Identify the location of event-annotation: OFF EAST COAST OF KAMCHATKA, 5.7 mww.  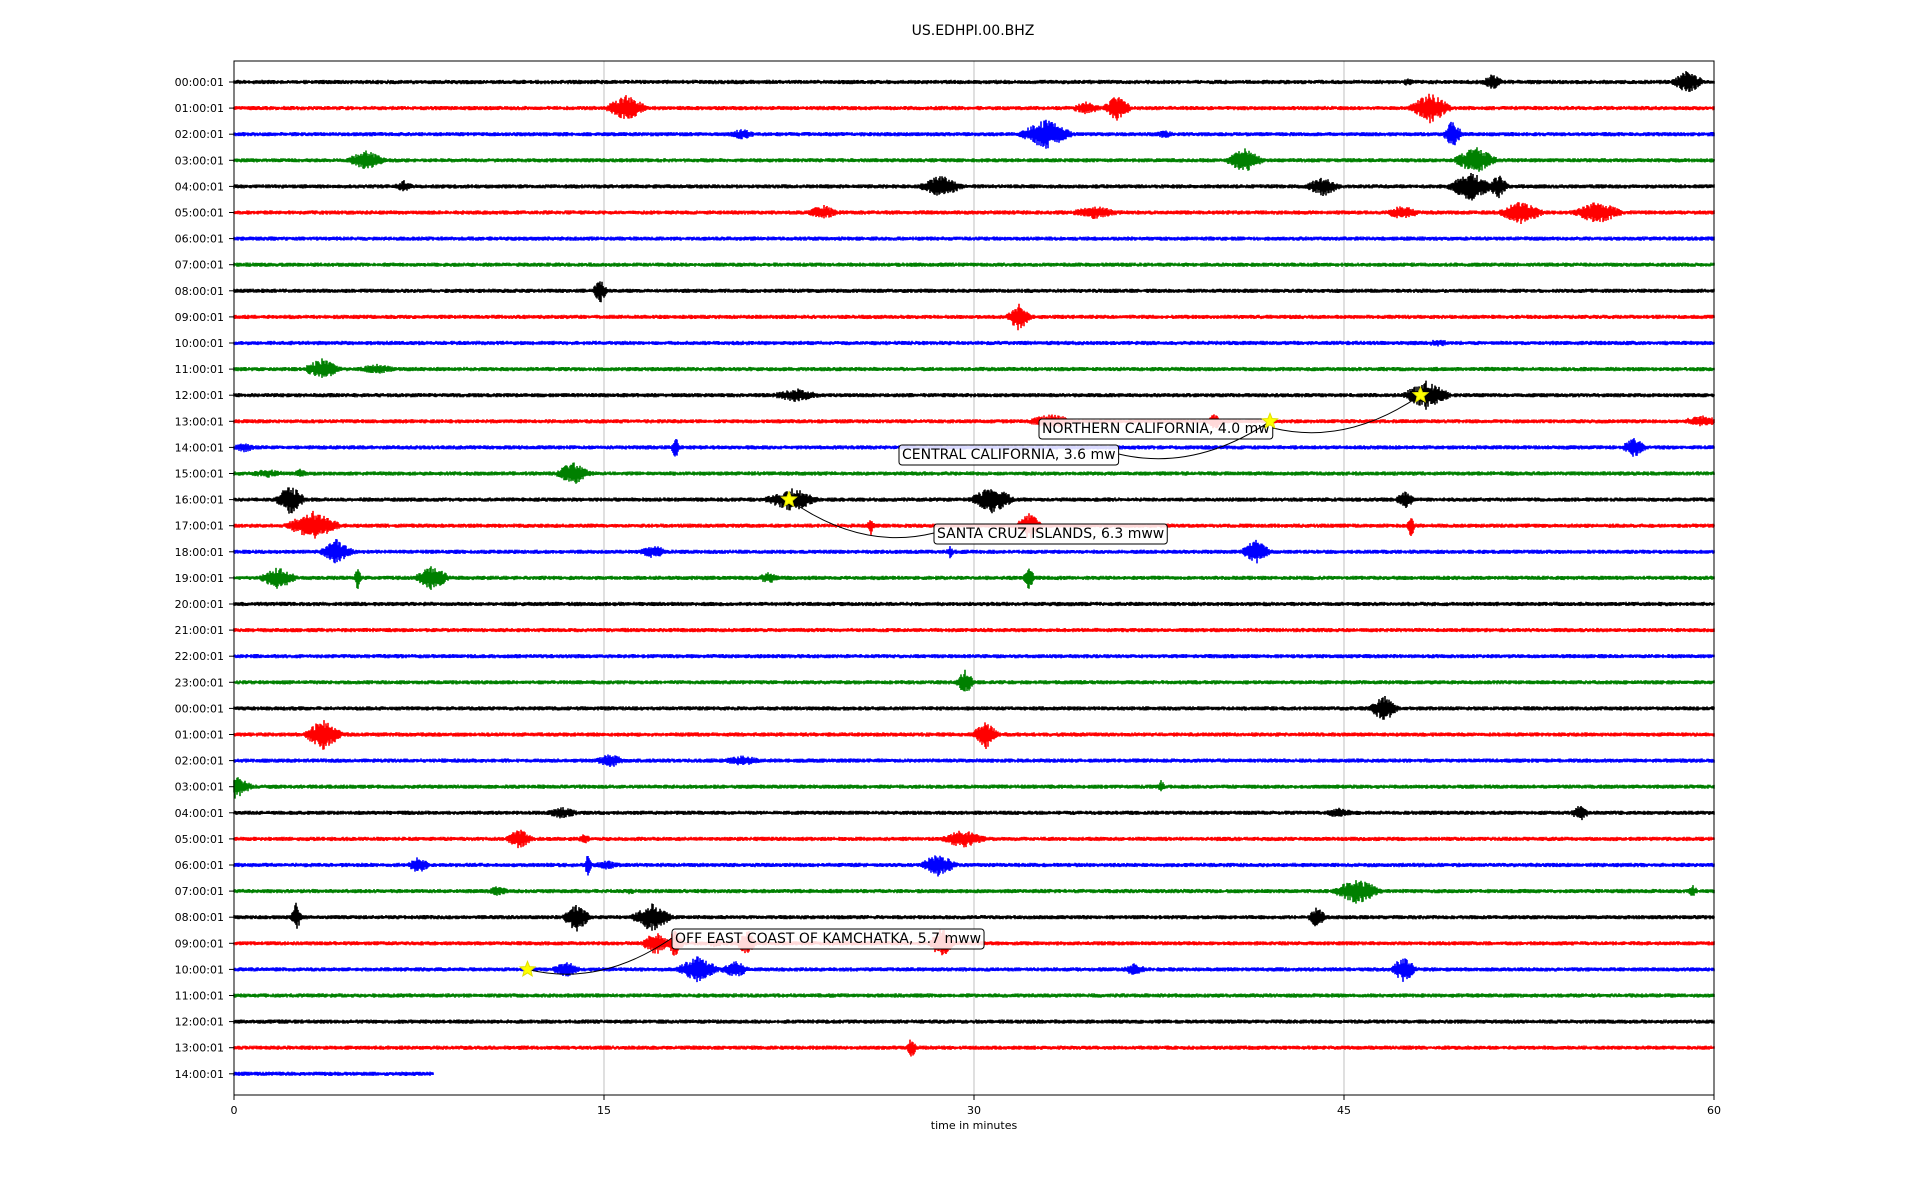
(751, 953).